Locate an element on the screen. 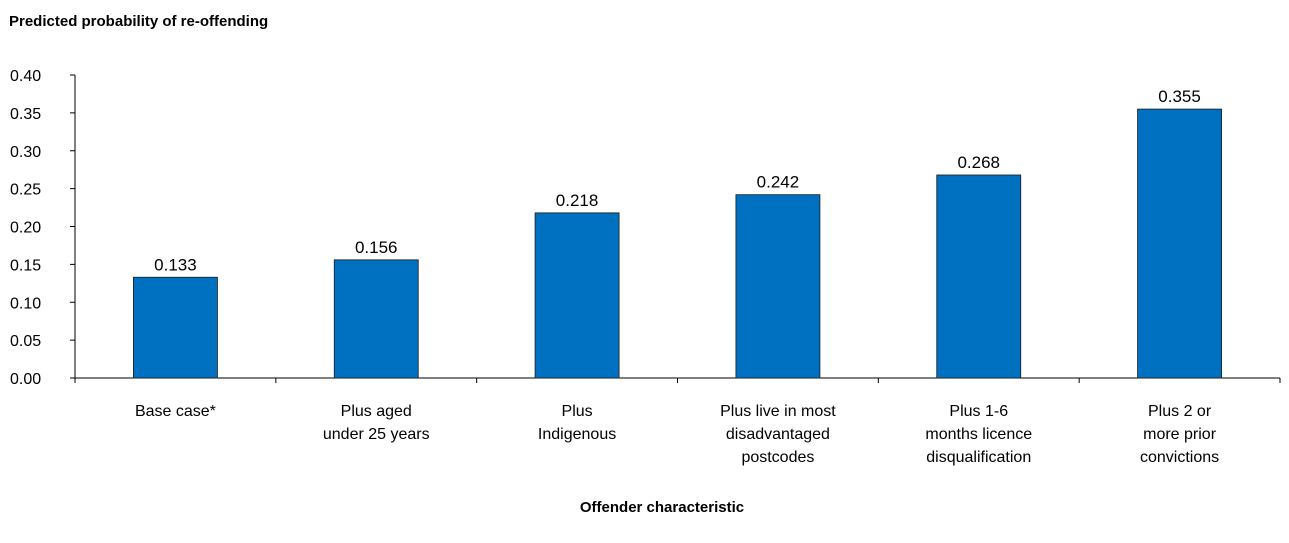 The image size is (1289, 543). bar-value-label: 0.355 is located at coordinates (1179, 96).